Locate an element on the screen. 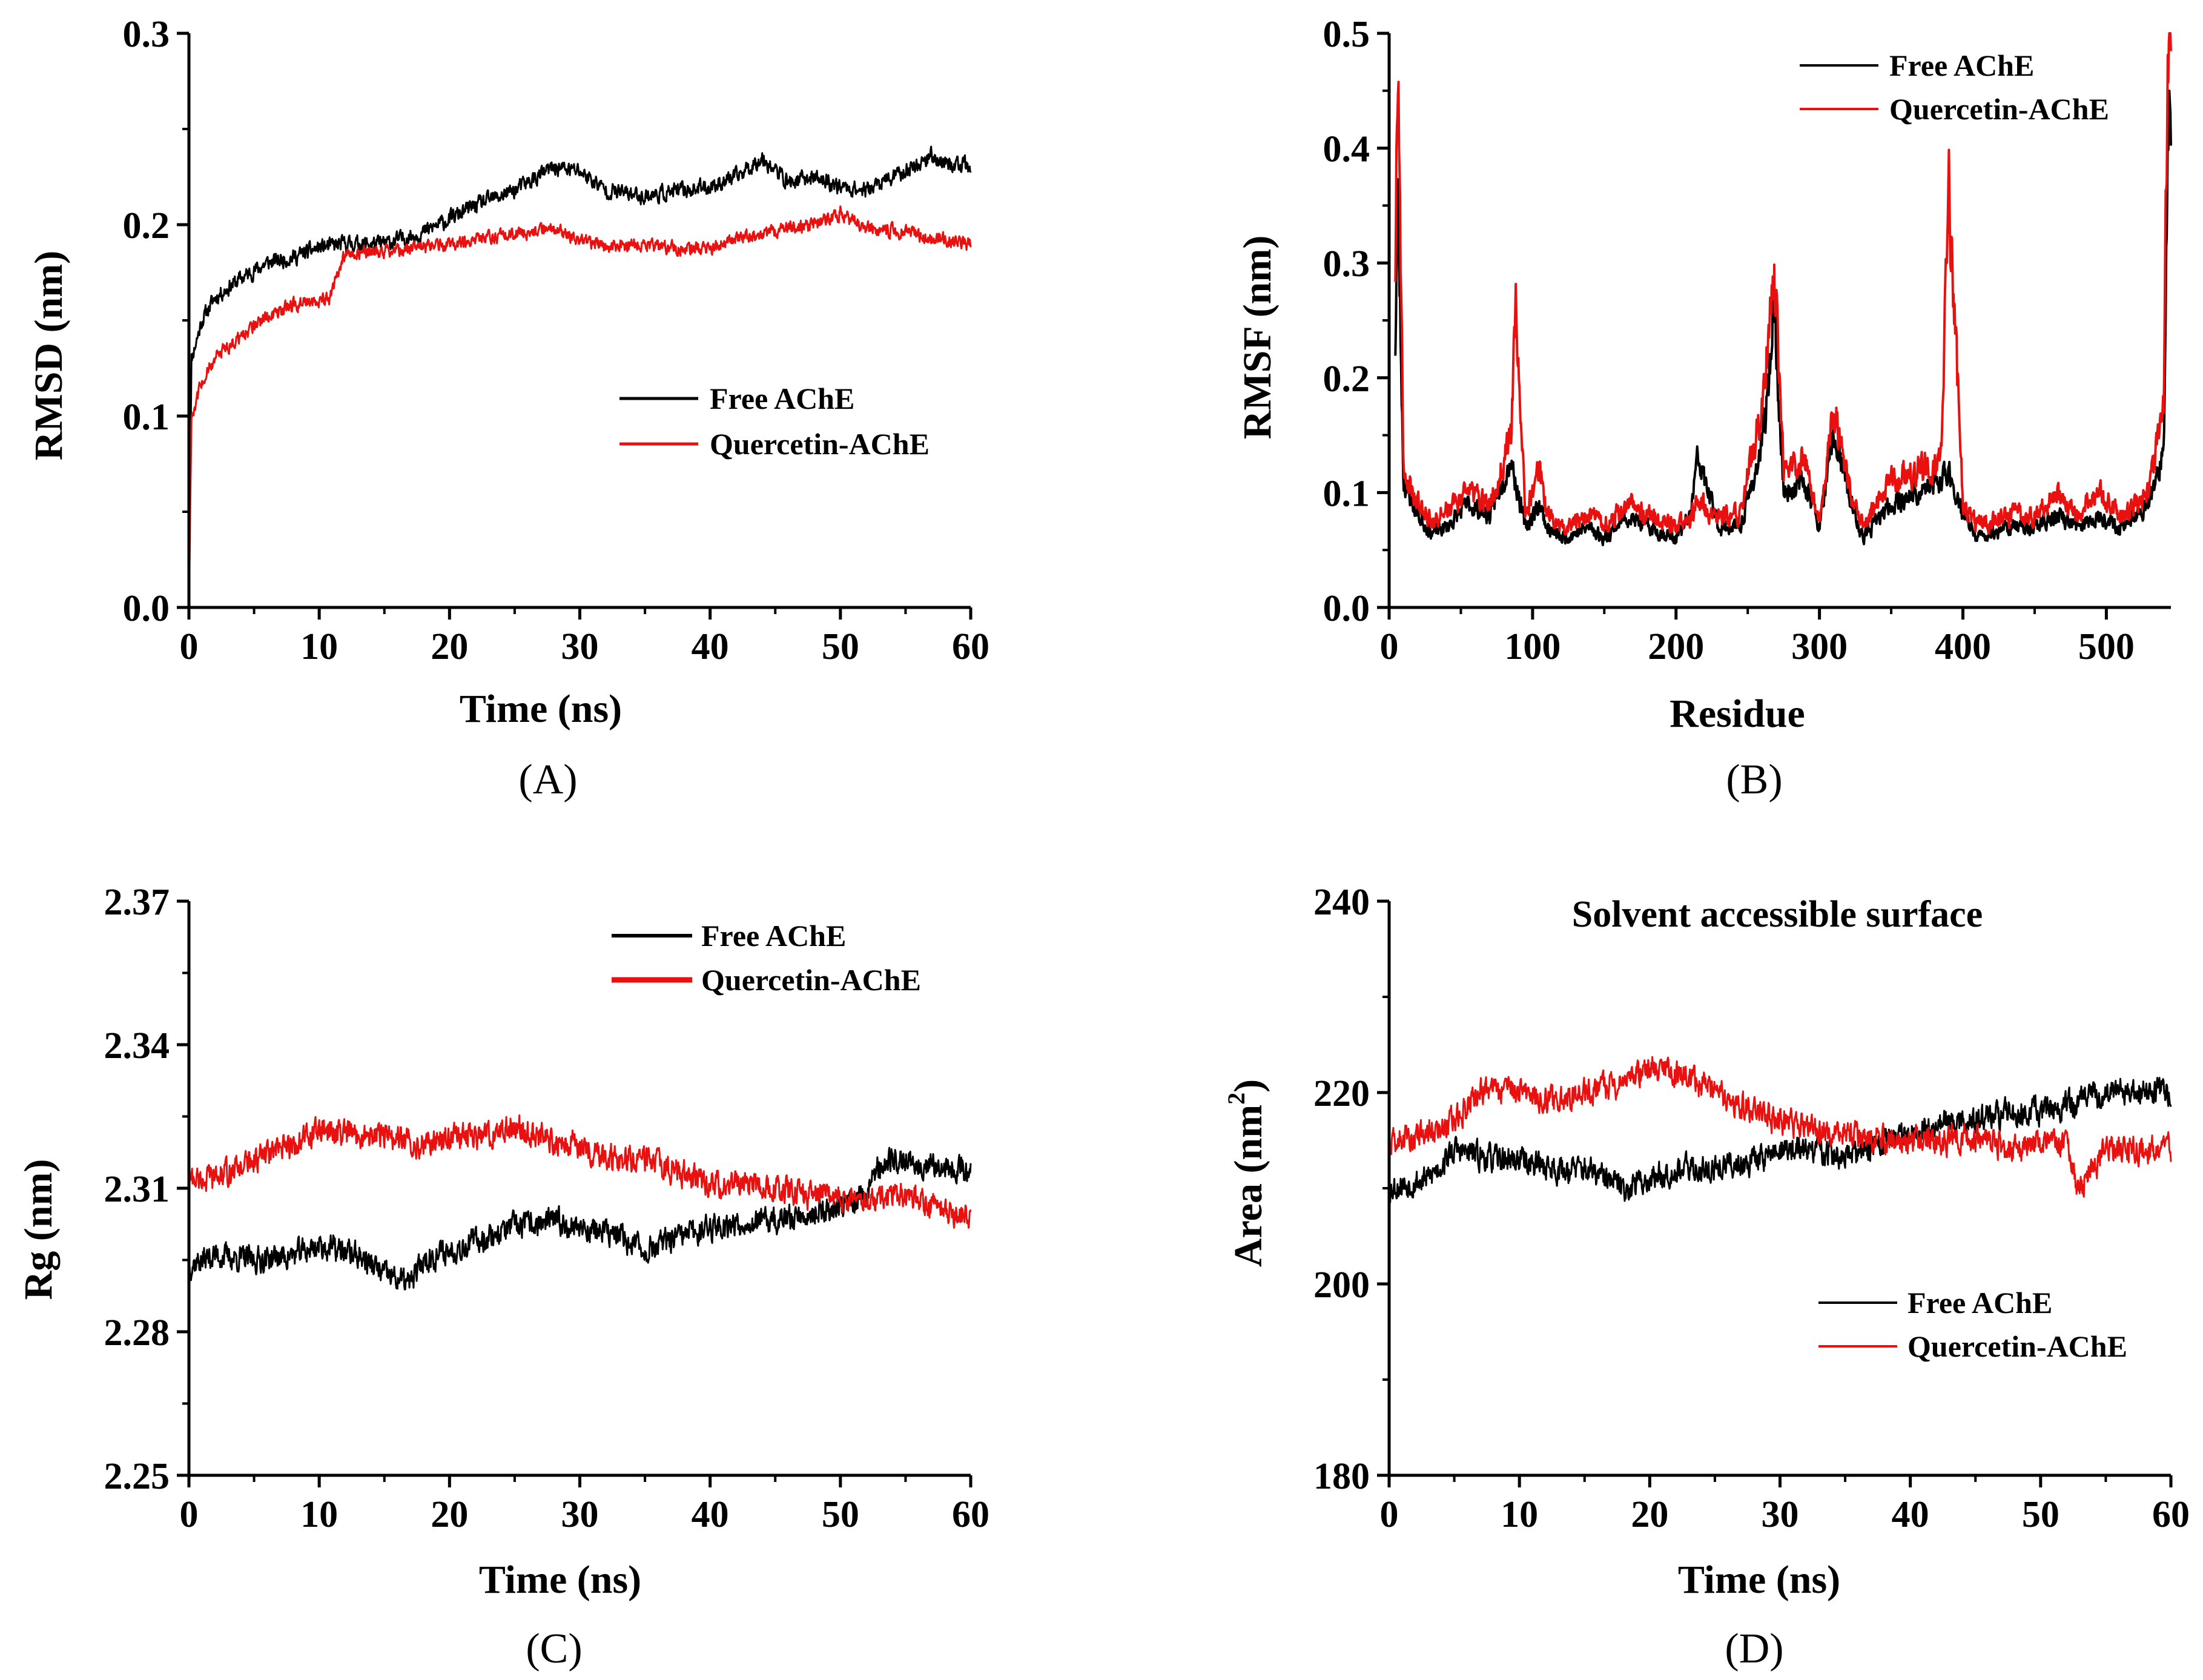 Image resolution: width=2203 pixels, height=1680 pixels. panel-c-series is located at coordinates (580, 1202).